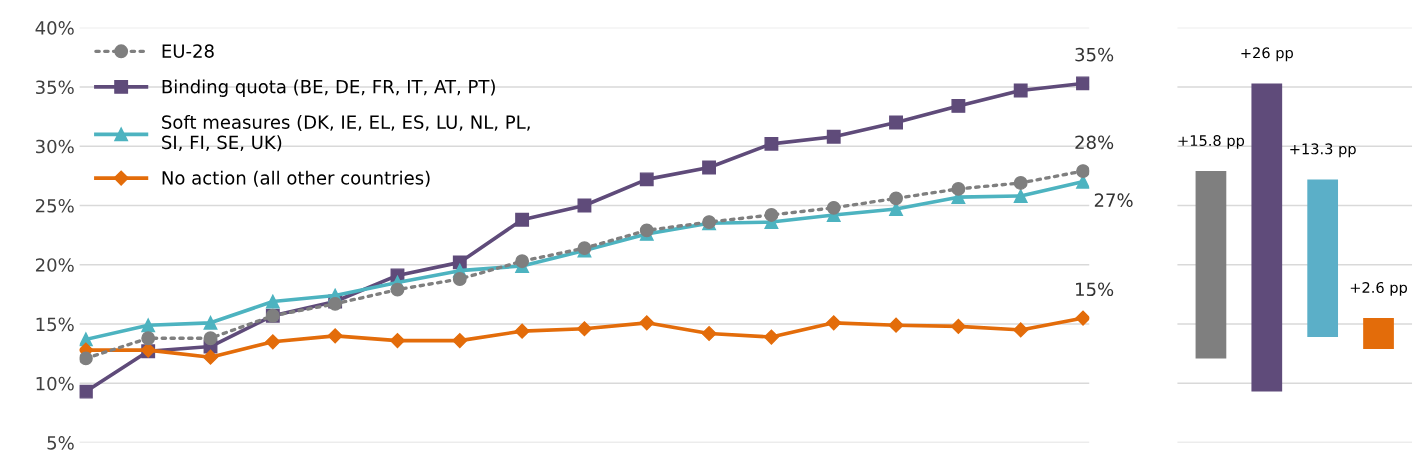 Image resolution: width=1422 pixels, height=461 pixels. Describe the element at coordinates (296, 178) in the screenshot. I see `legend-label: No action (all other countries)` at that location.